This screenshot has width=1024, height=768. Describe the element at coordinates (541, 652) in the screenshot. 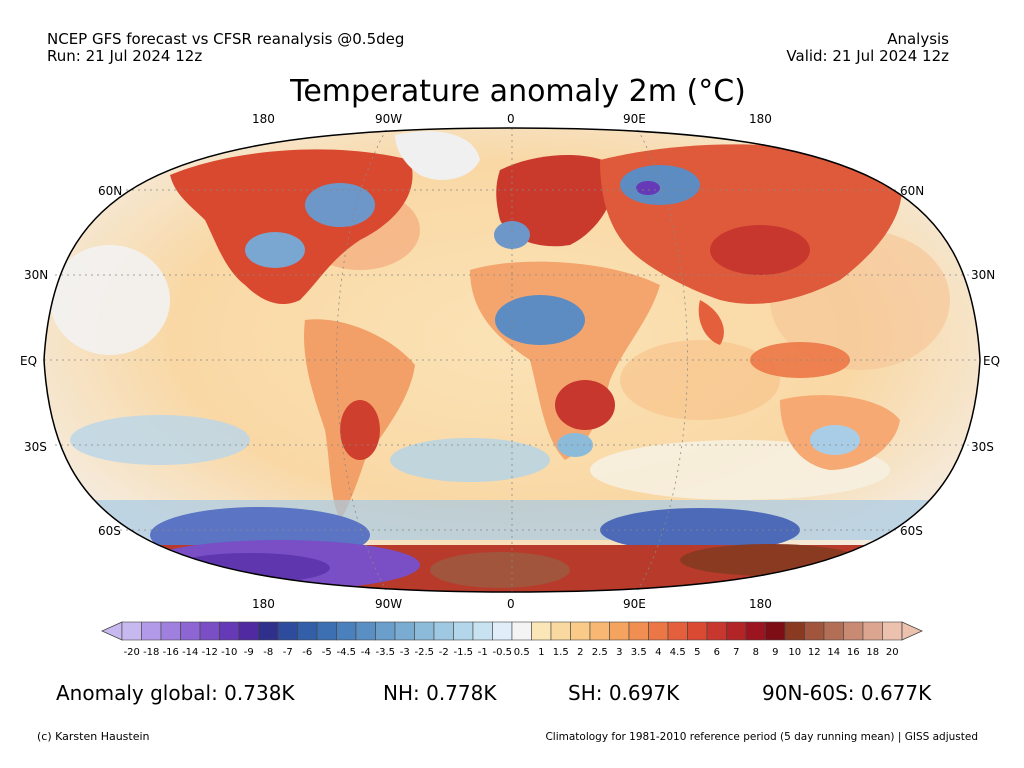

I see `colorbar-tick-label: 1` at that location.